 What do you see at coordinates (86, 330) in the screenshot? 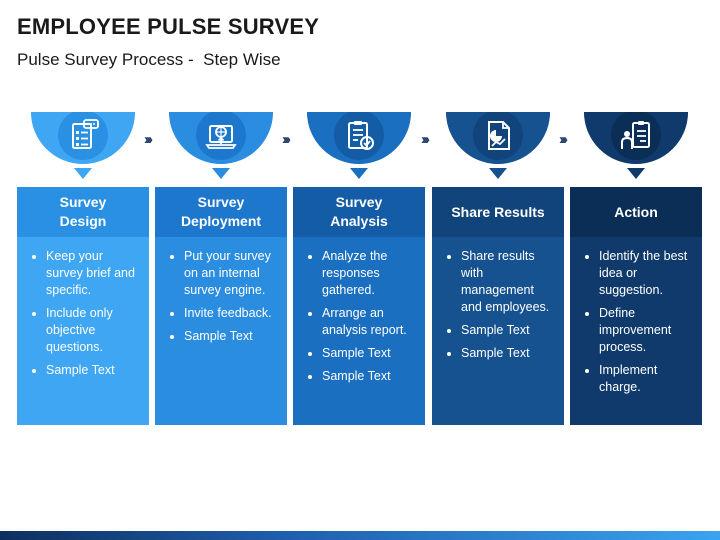
I see `bullet-item: Include only objective questions.` at bounding box center [86, 330].